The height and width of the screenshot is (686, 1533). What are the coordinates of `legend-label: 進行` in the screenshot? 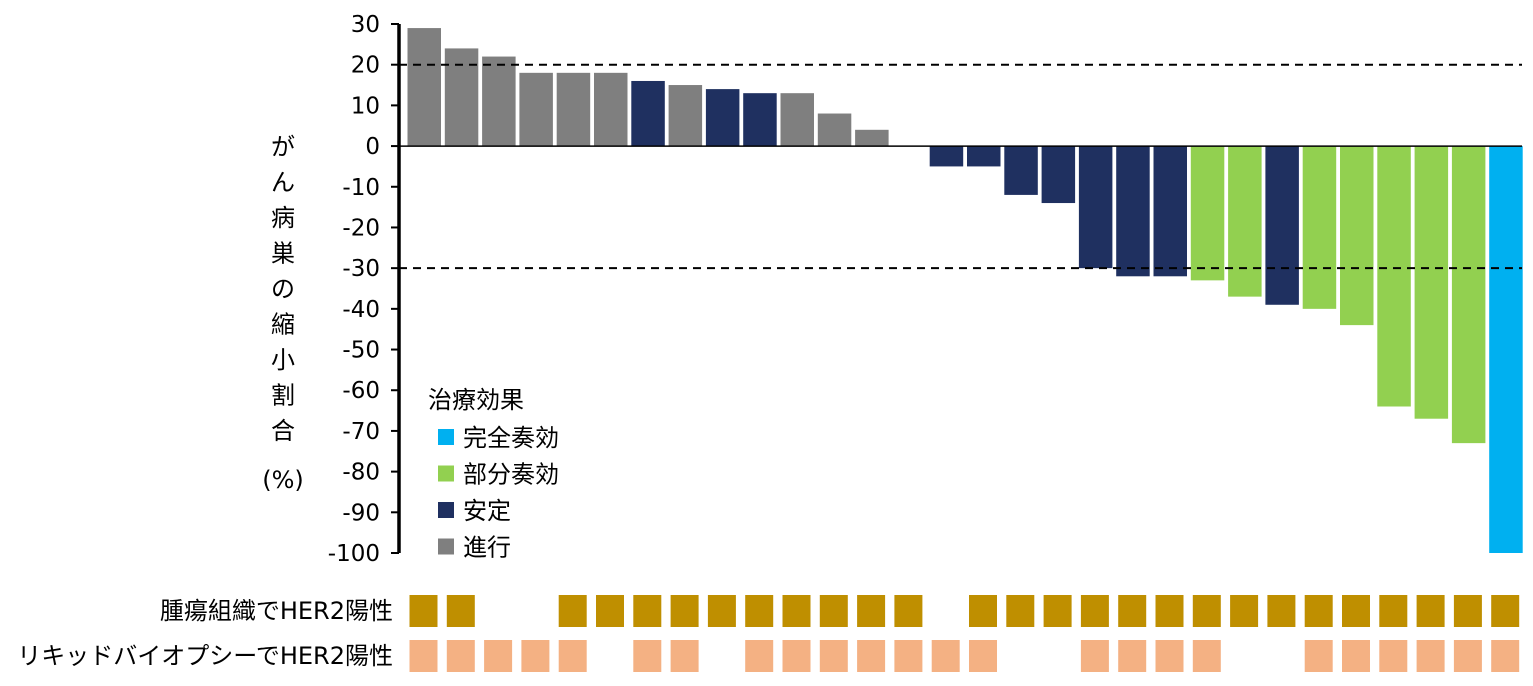 It's located at (487, 548).